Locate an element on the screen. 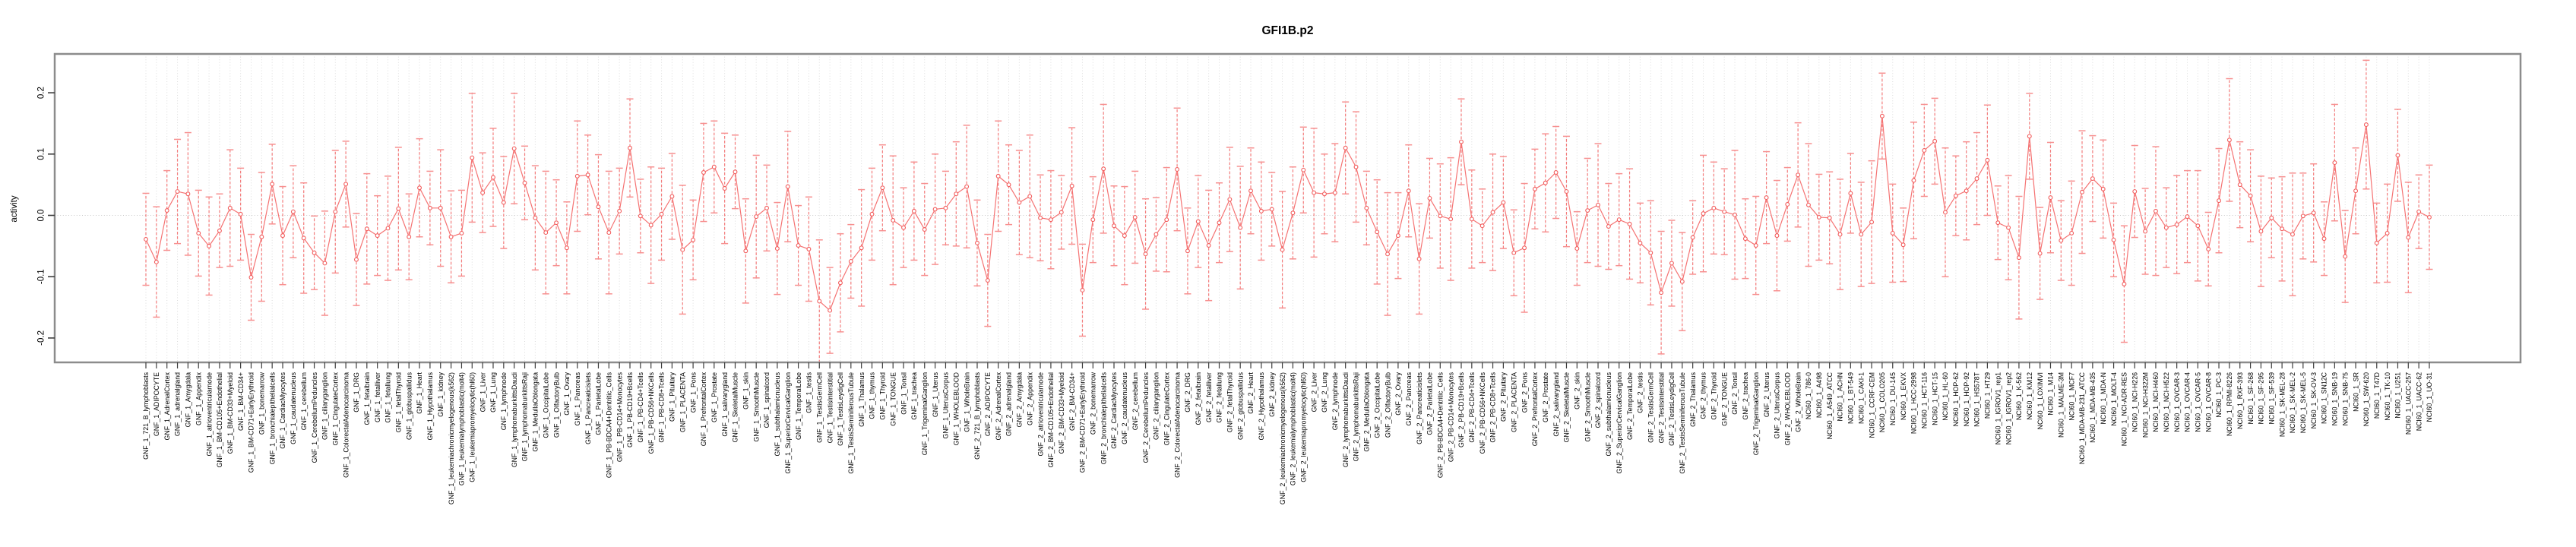 The height and width of the screenshot is (547, 2576). x-tick-label: GNF_2_PB-CD4+Tcells is located at coordinates (1472, 407).